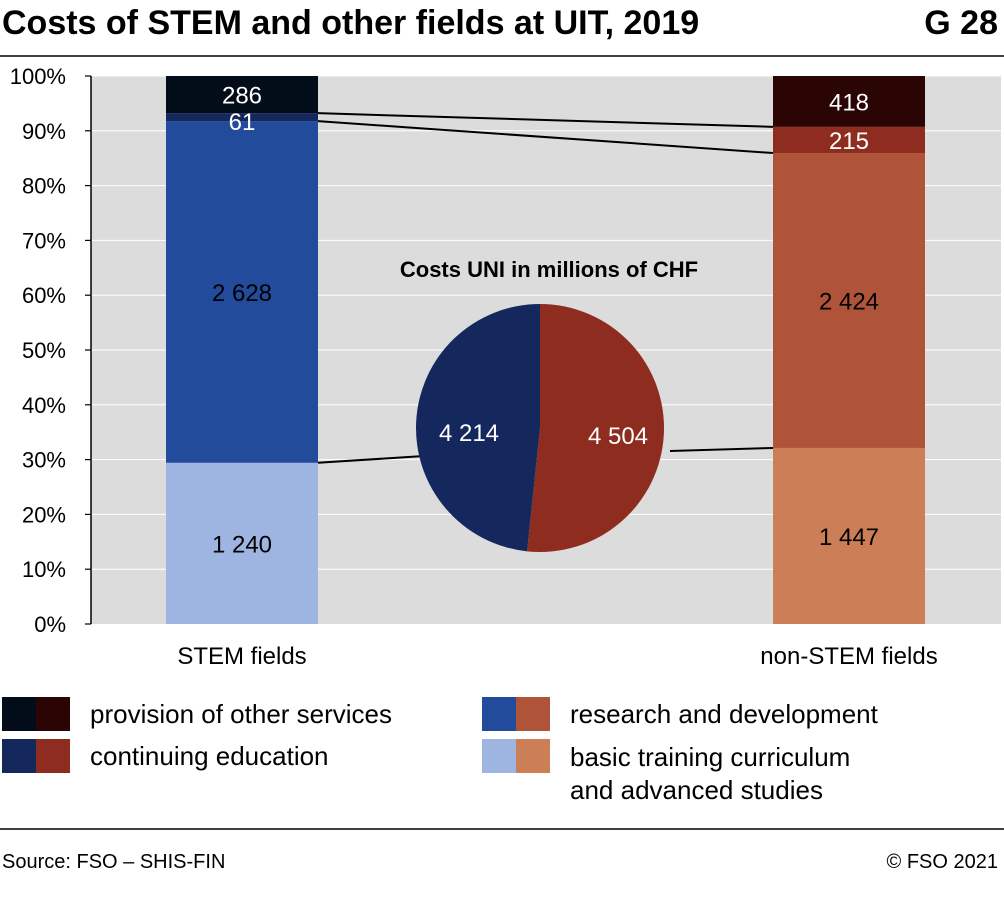 This screenshot has width=1004, height=920. I want to click on y-tick-label: 40%, so click(44, 405).